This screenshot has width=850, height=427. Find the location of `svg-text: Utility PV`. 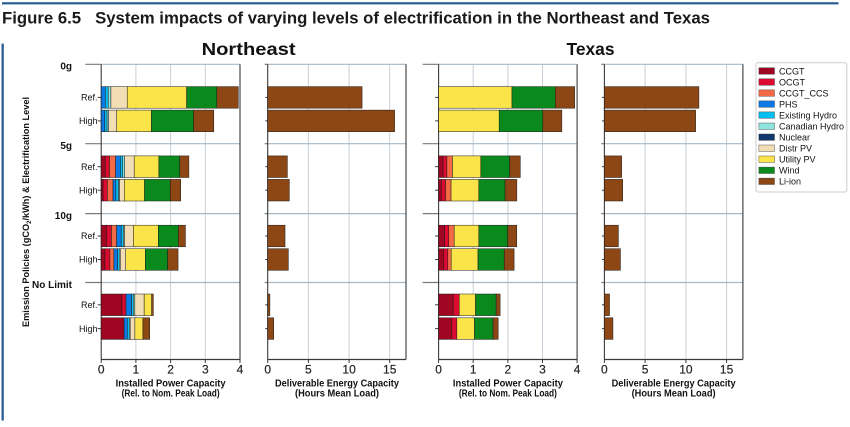

svg-text: Utility PV is located at coordinates (797, 160).